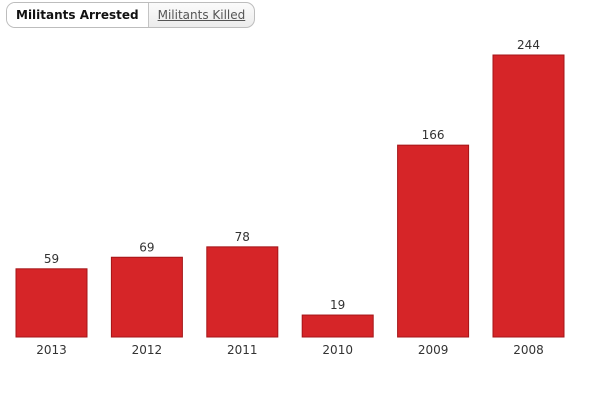 The width and height of the screenshot is (600, 400). What do you see at coordinates (337, 305) in the screenshot?
I see `value-label-2010: 19` at bounding box center [337, 305].